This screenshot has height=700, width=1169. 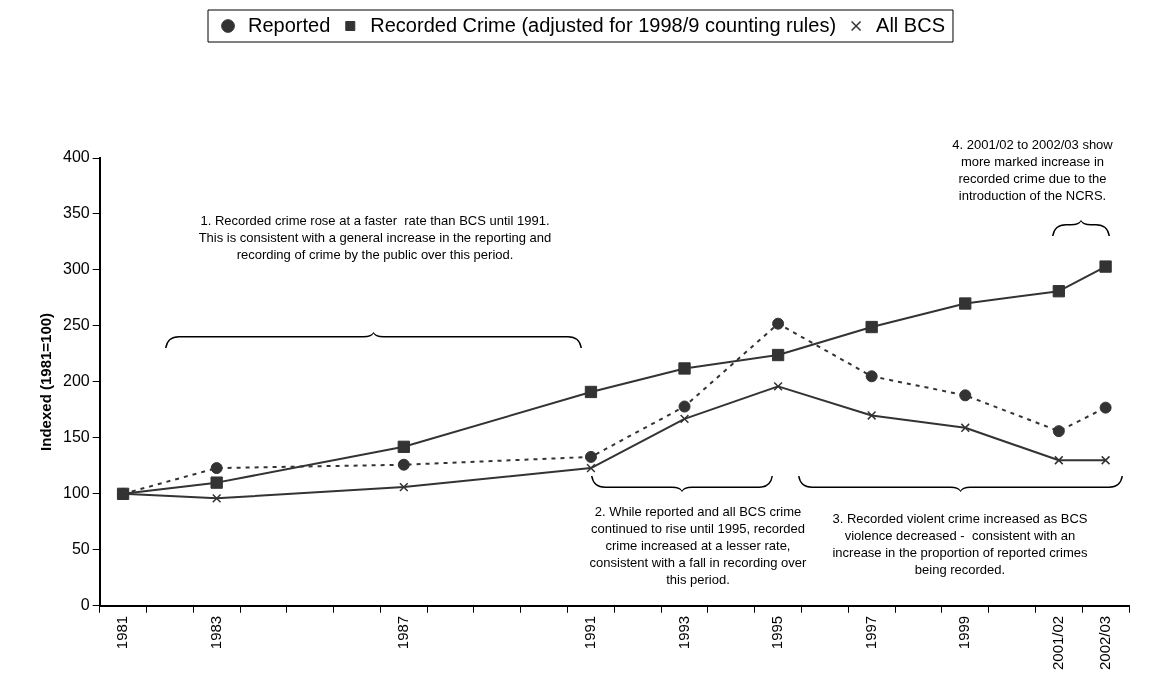 I want to click on y-tick-label: 200, so click(x=76, y=381).